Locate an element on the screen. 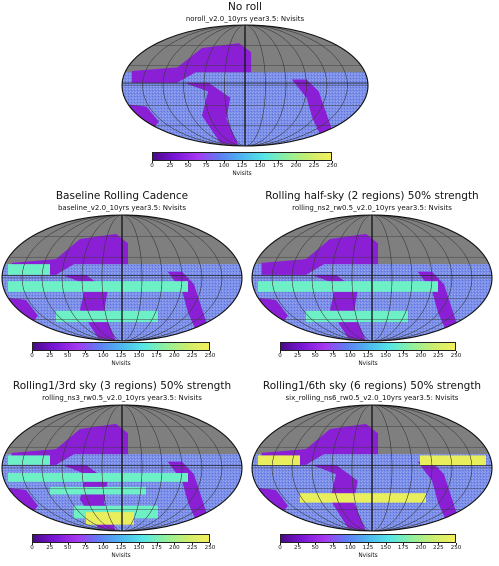 The width and height of the screenshot is (499, 566). panel-title: Baseline Rolling Cadence is located at coordinates (122, 196).